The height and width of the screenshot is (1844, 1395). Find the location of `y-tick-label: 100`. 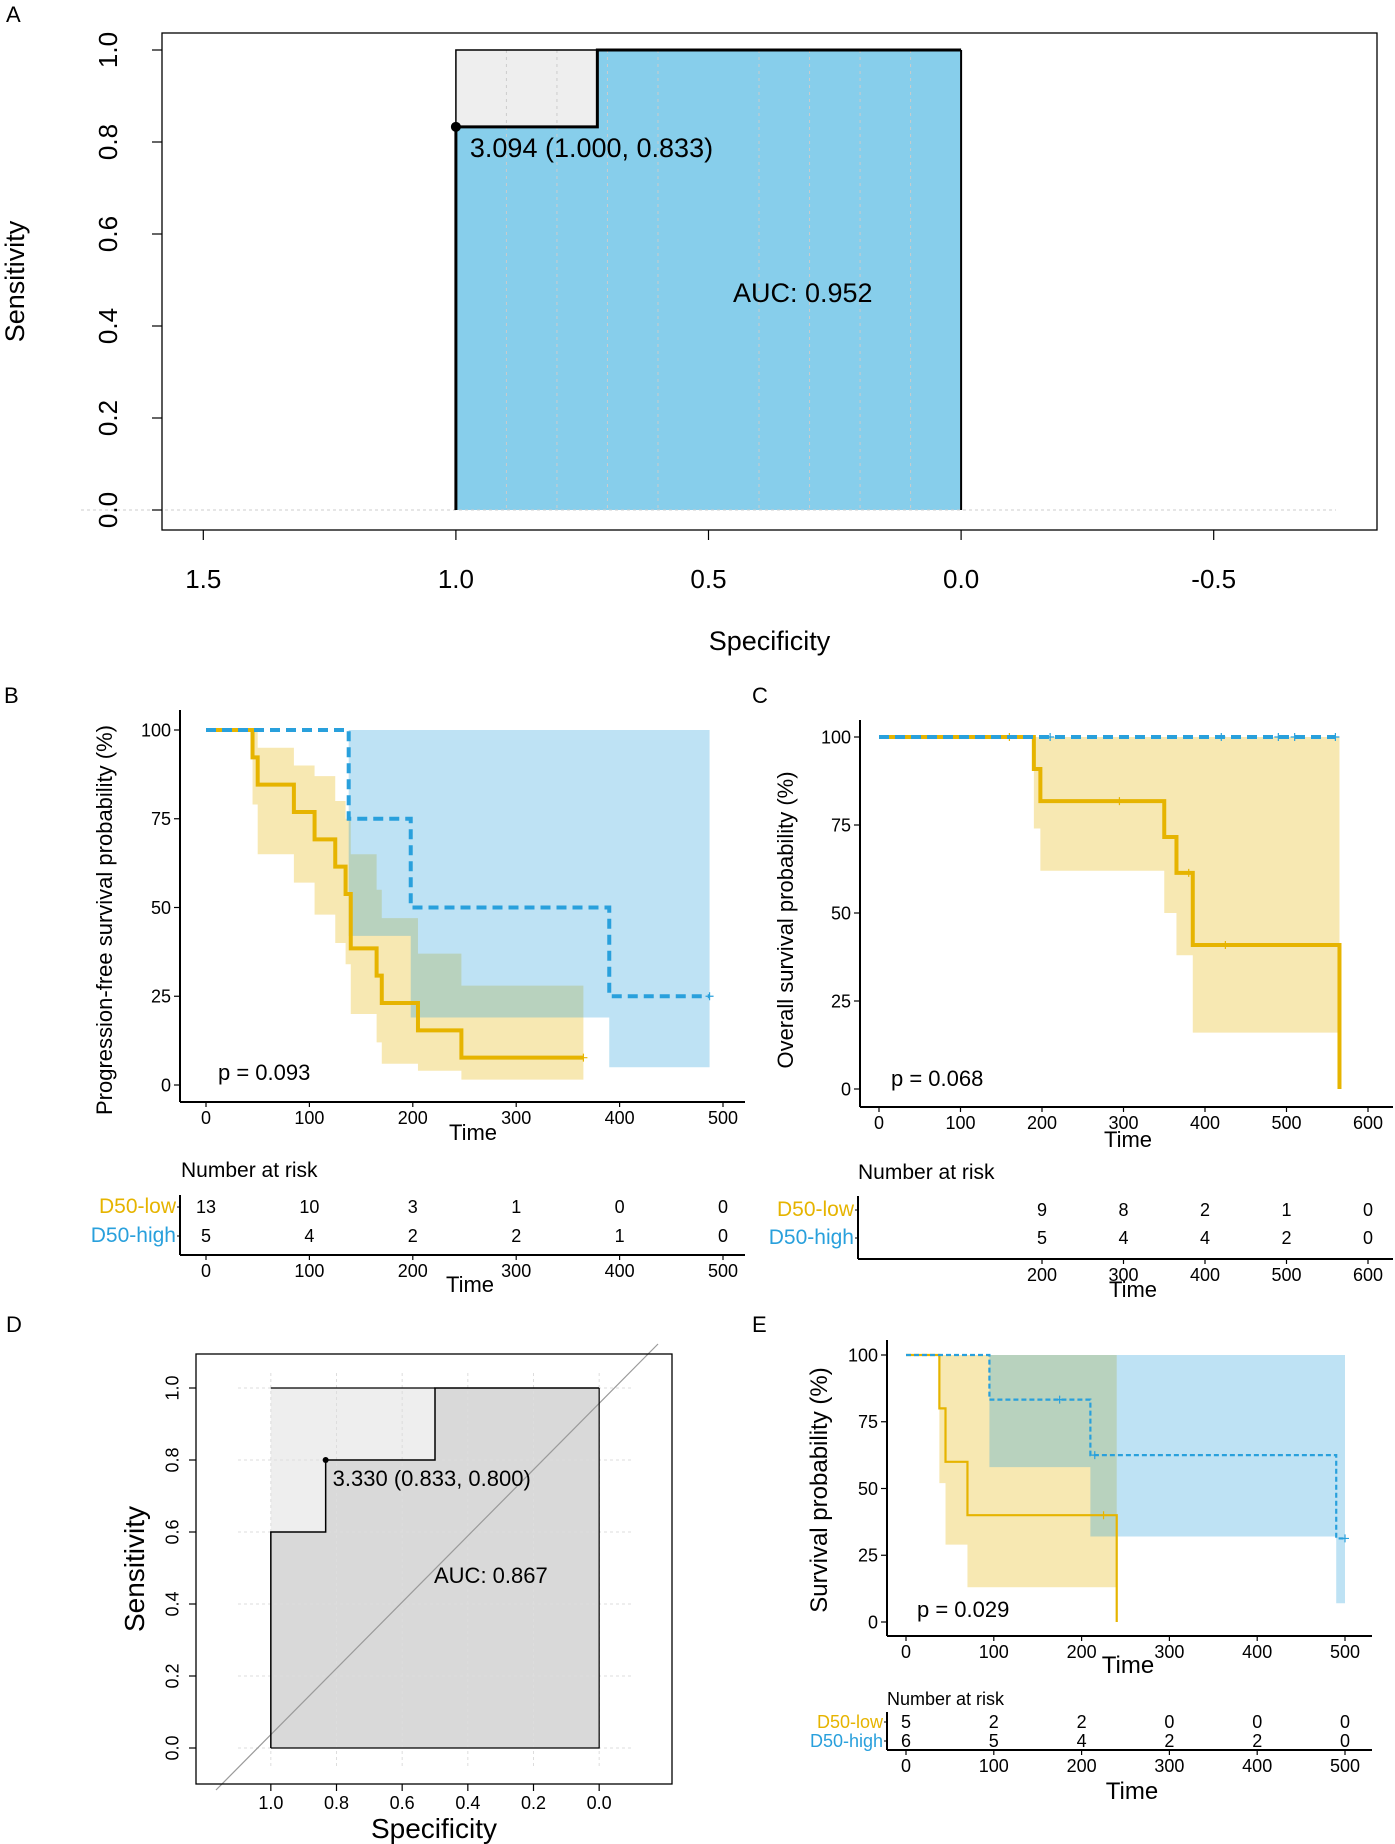

y-tick-label: 100 is located at coordinates (863, 1355).